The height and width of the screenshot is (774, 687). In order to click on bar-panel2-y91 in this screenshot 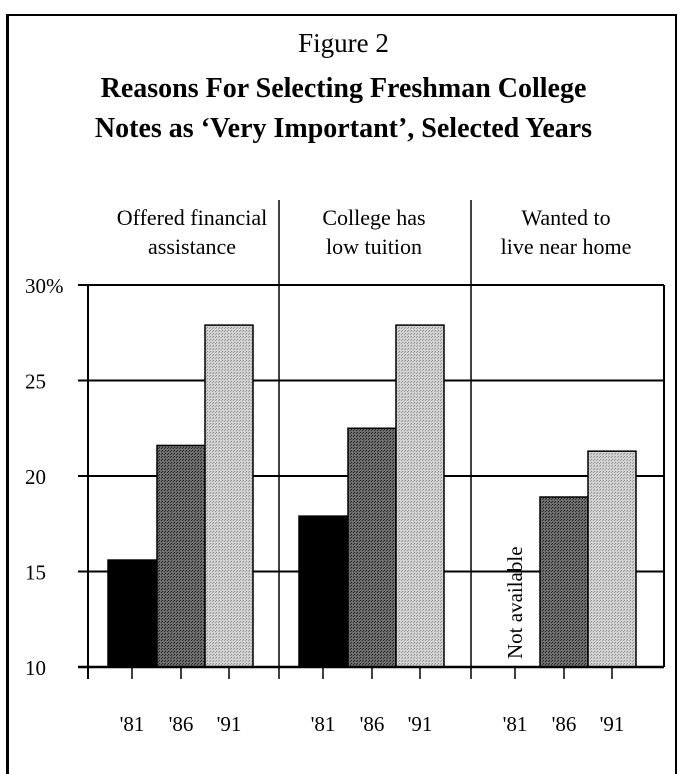, I will do `click(420, 496)`.